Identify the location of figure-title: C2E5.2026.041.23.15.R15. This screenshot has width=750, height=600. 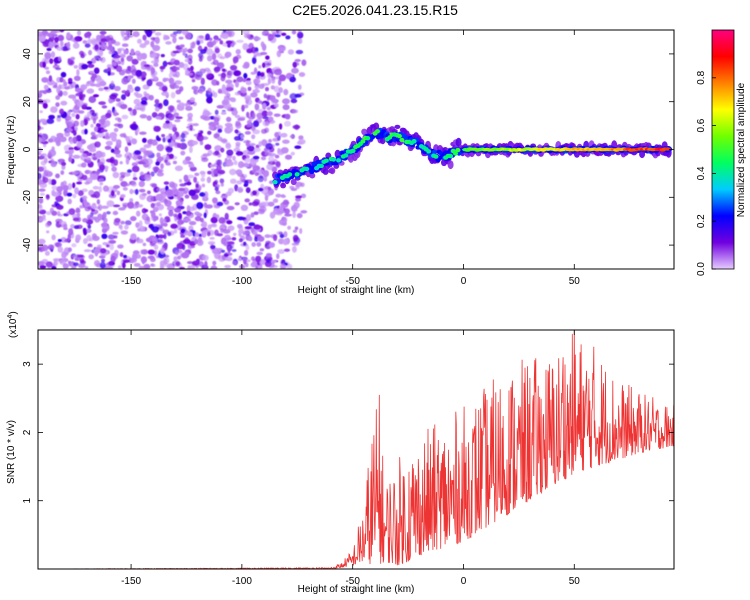
(375, 10).